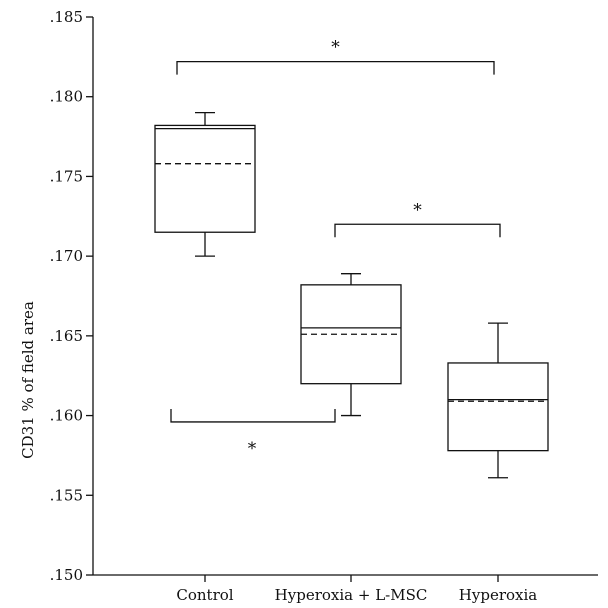 Image resolution: width=608 pixels, height=608 pixels. I want to click on y-tick-label: .150, so click(66, 575).